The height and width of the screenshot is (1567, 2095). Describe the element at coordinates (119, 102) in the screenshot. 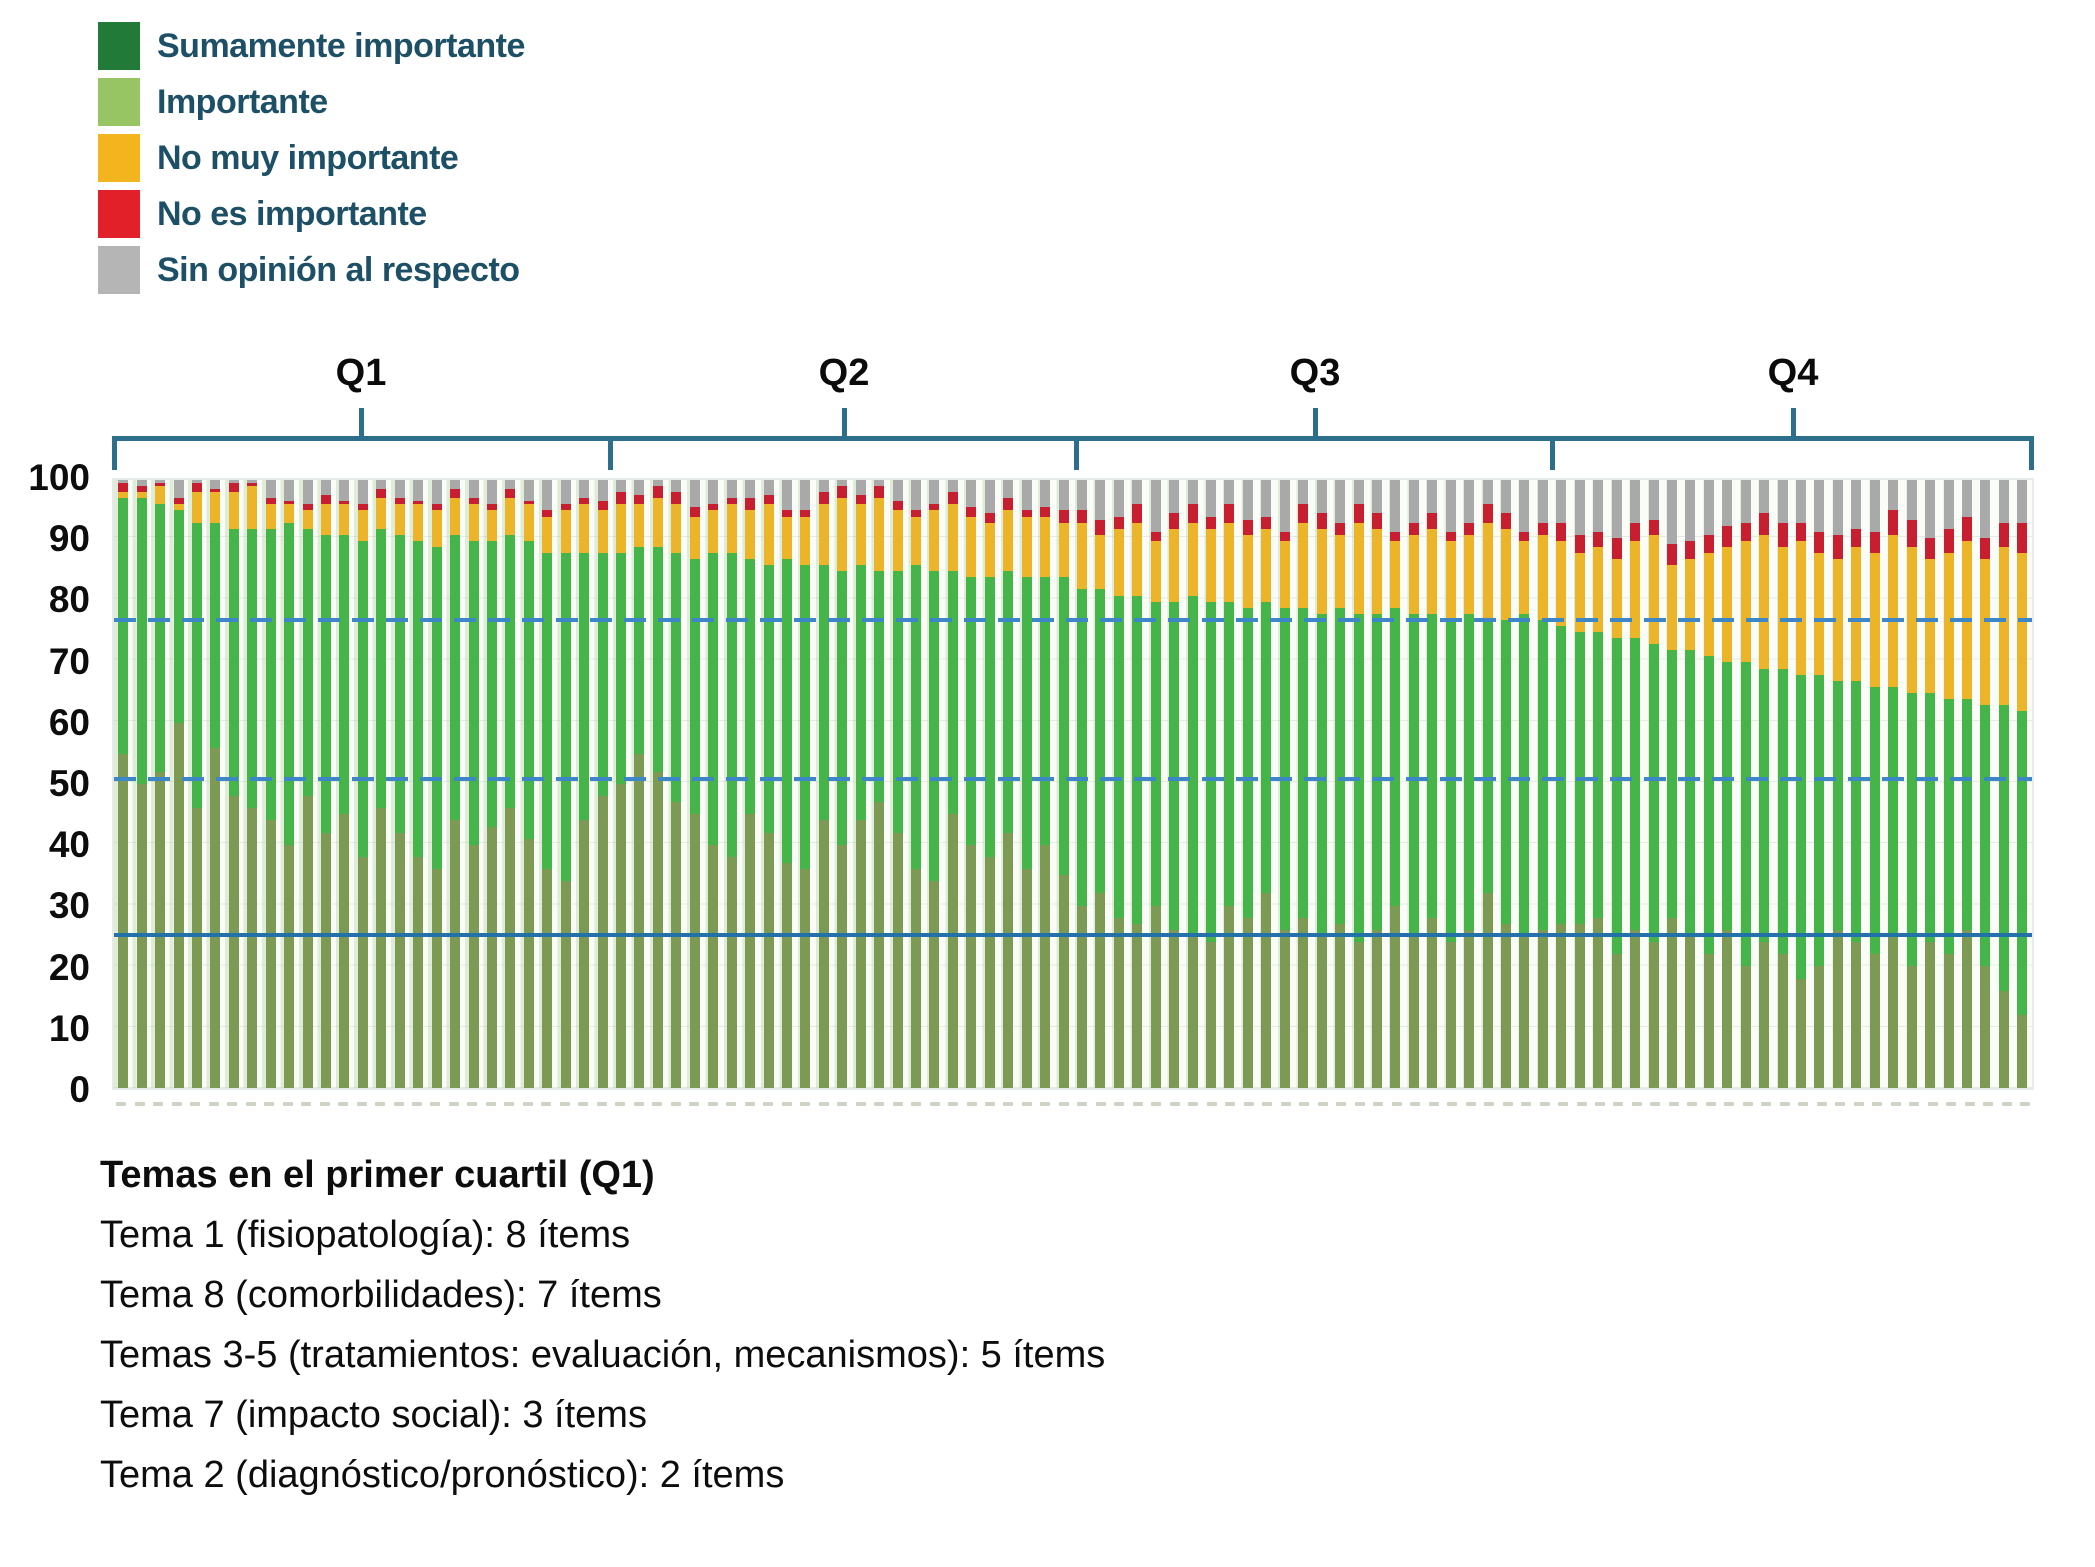

I see `legend-swatch` at that location.